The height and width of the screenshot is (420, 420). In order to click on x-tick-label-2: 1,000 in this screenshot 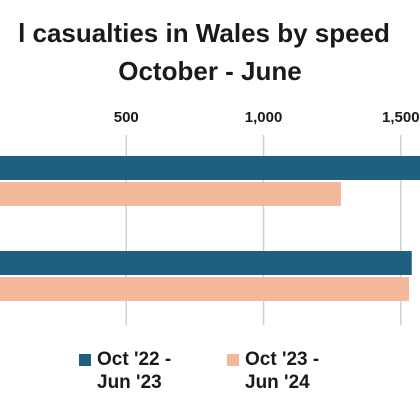, I will do `click(264, 117)`.